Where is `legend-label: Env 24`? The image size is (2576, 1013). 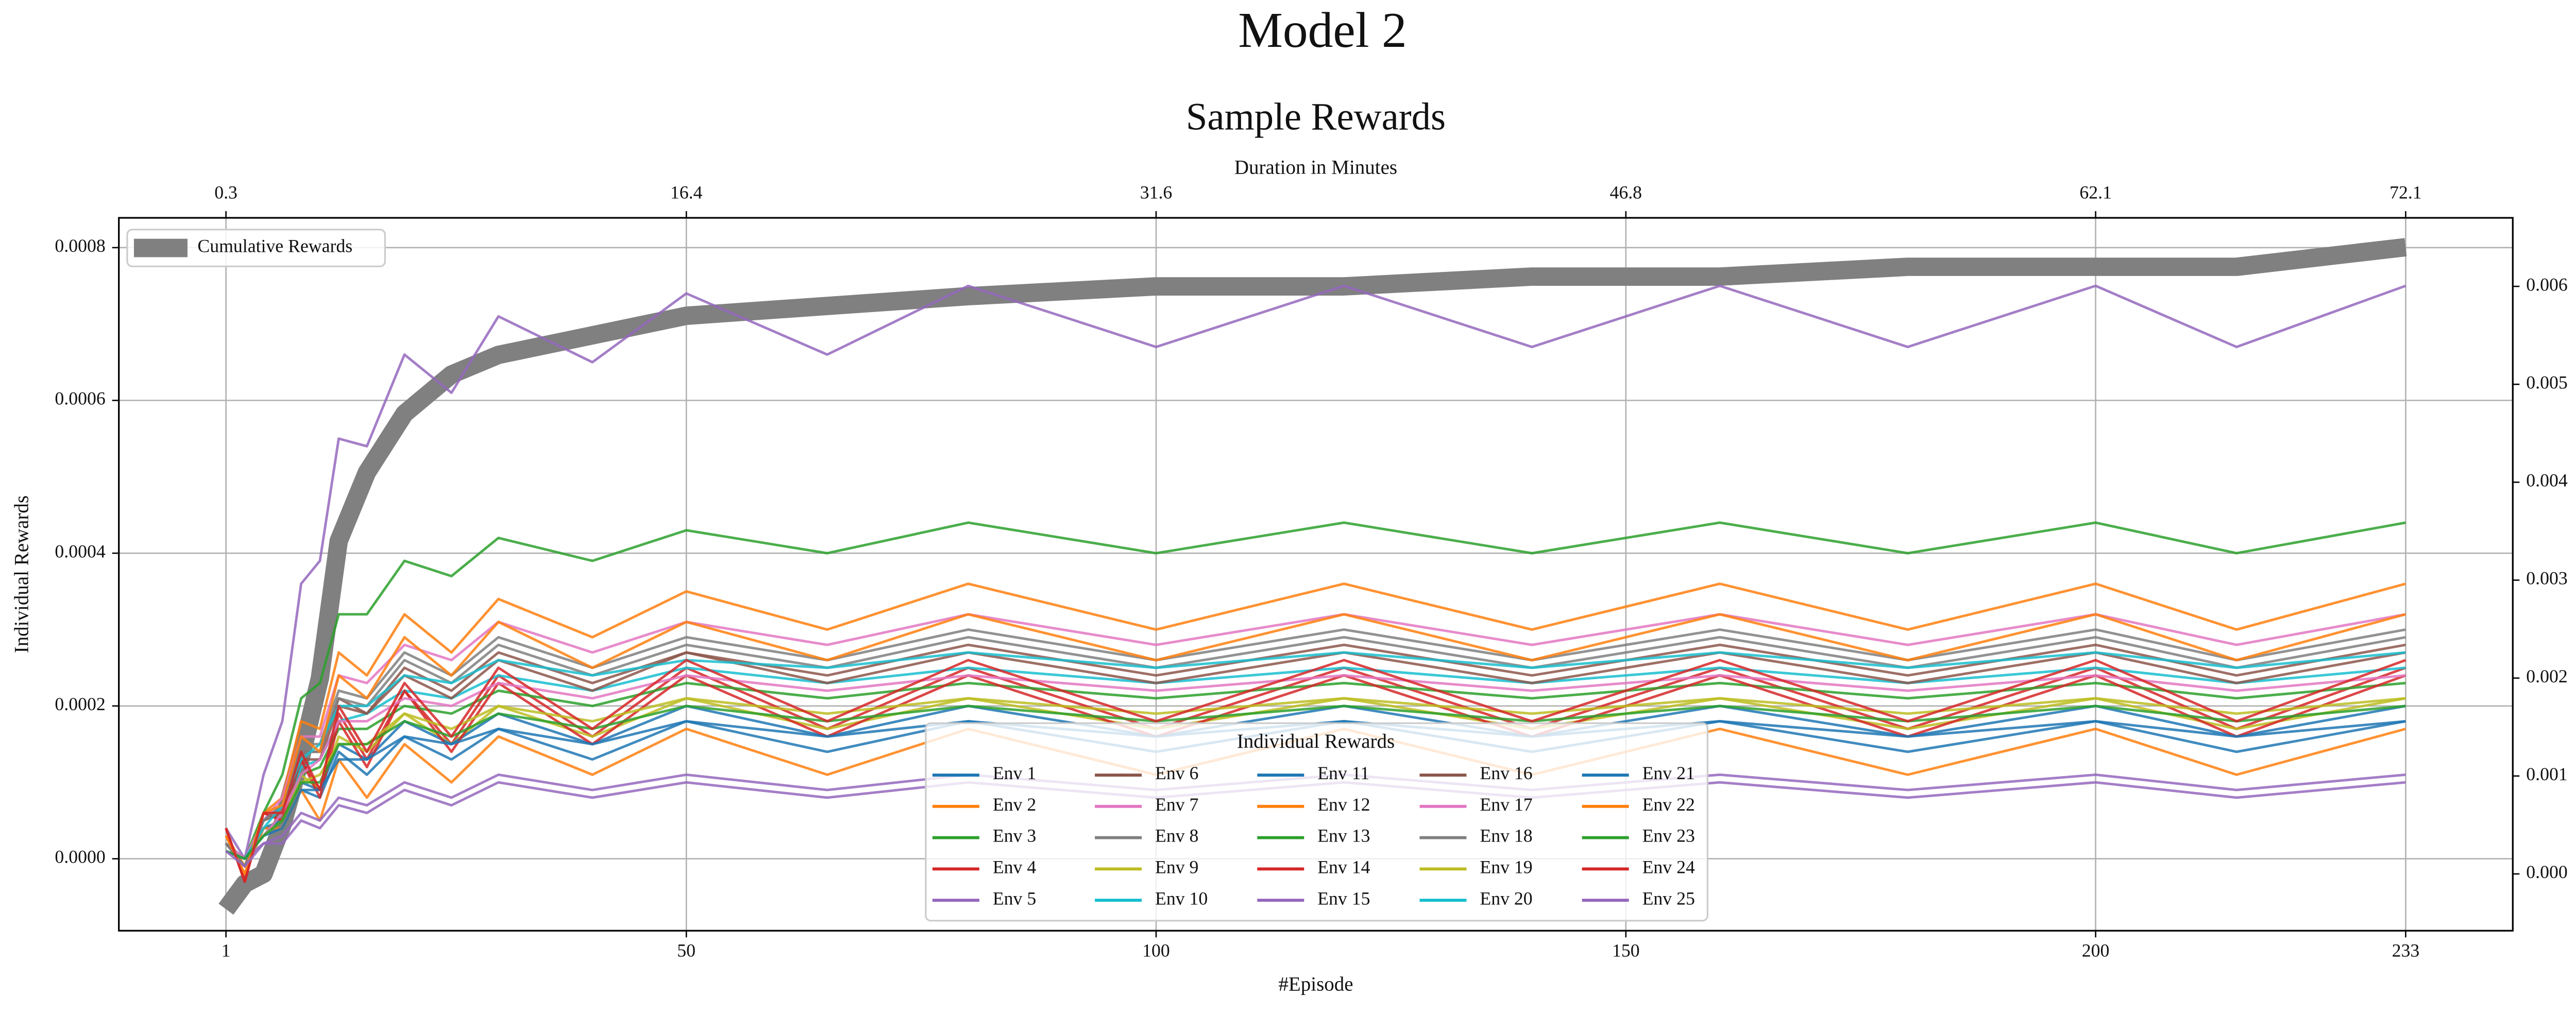 legend-label: Env 24 is located at coordinates (1669, 867).